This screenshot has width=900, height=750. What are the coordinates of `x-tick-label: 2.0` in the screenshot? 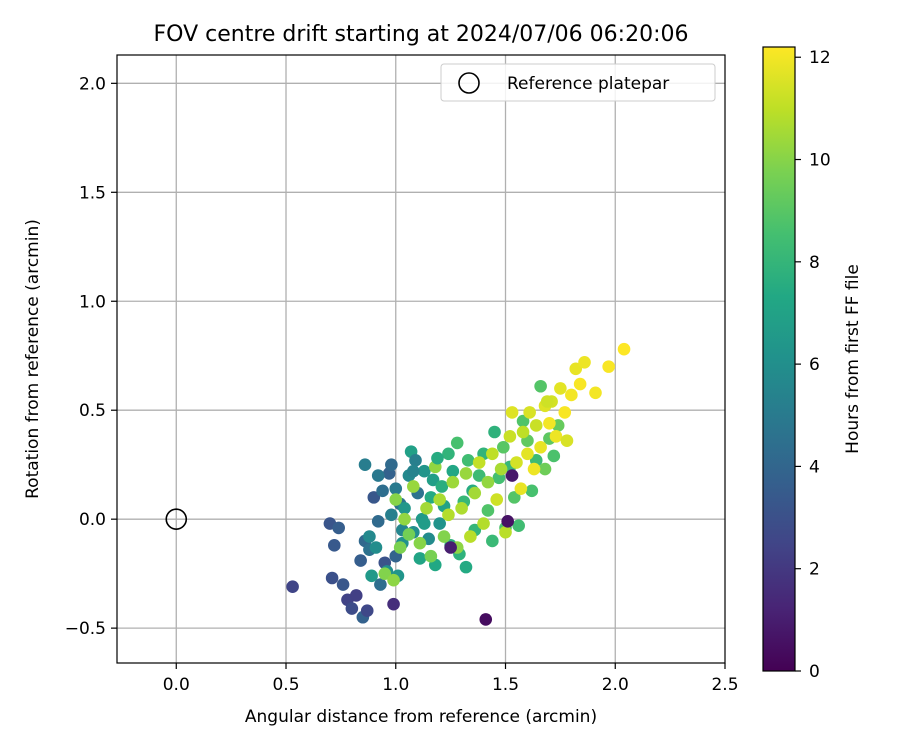 It's located at (615, 685).